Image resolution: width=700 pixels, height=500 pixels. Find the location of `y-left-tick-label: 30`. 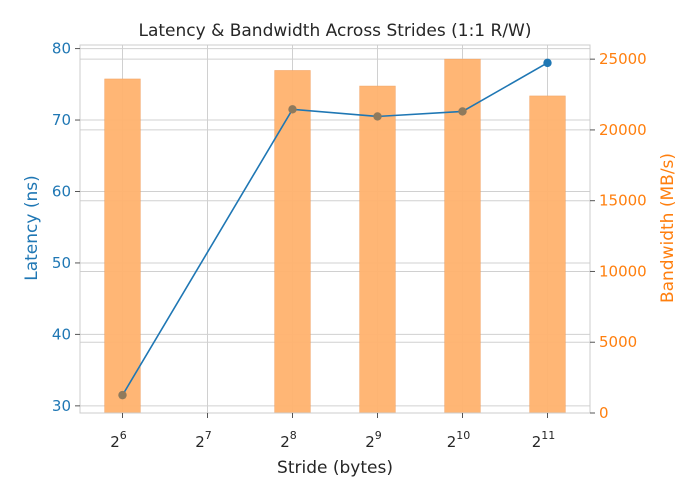

y-left-tick-label: 30 is located at coordinates (61, 406).